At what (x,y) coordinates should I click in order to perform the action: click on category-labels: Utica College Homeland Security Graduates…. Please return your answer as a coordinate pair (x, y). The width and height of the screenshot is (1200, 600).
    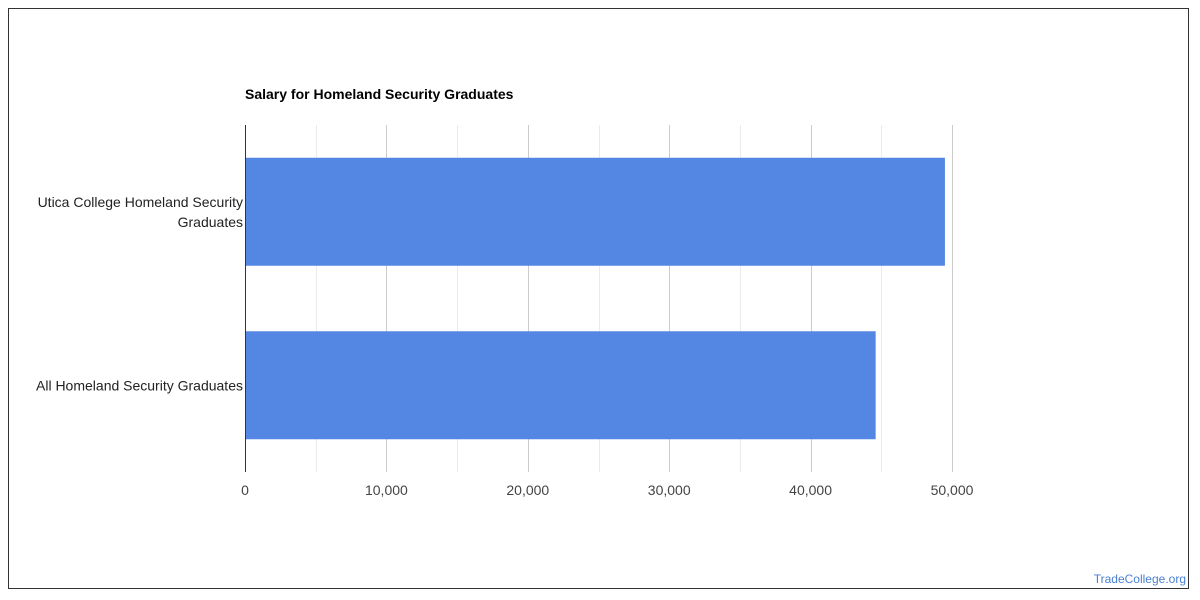
    Looking at the image, I should click on (139, 294).